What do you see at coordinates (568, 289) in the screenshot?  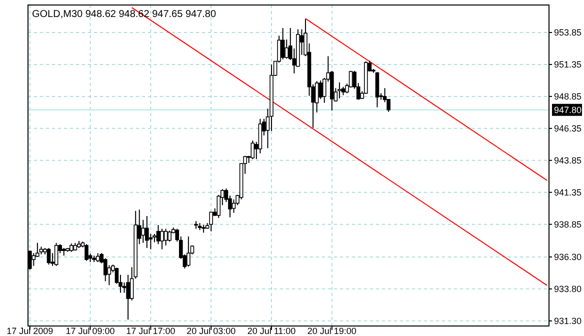 I see `y-tick-label: 933.80` at bounding box center [568, 289].